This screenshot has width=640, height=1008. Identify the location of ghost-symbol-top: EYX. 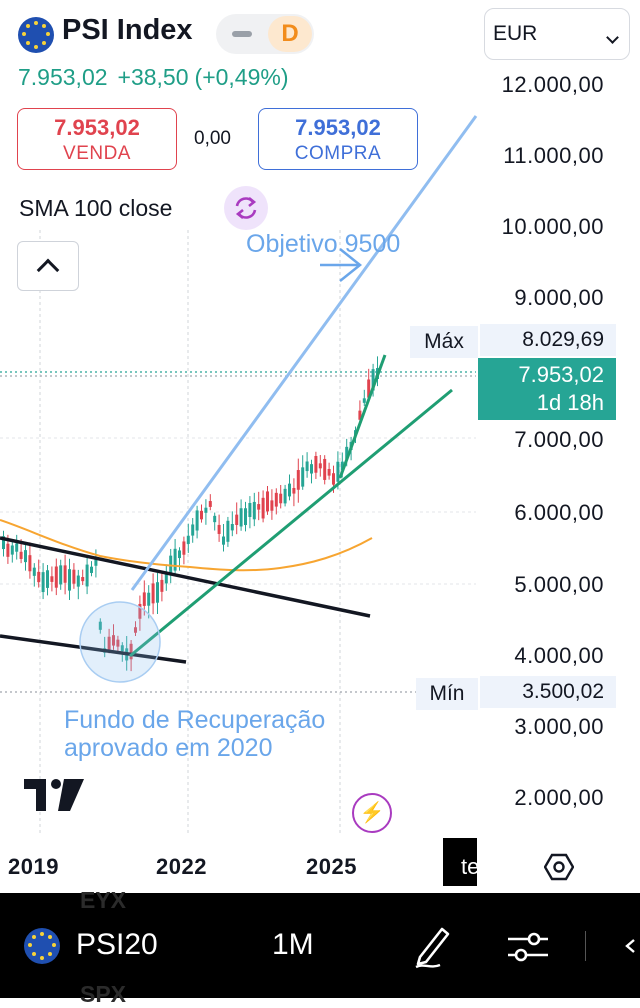
(103, 900).